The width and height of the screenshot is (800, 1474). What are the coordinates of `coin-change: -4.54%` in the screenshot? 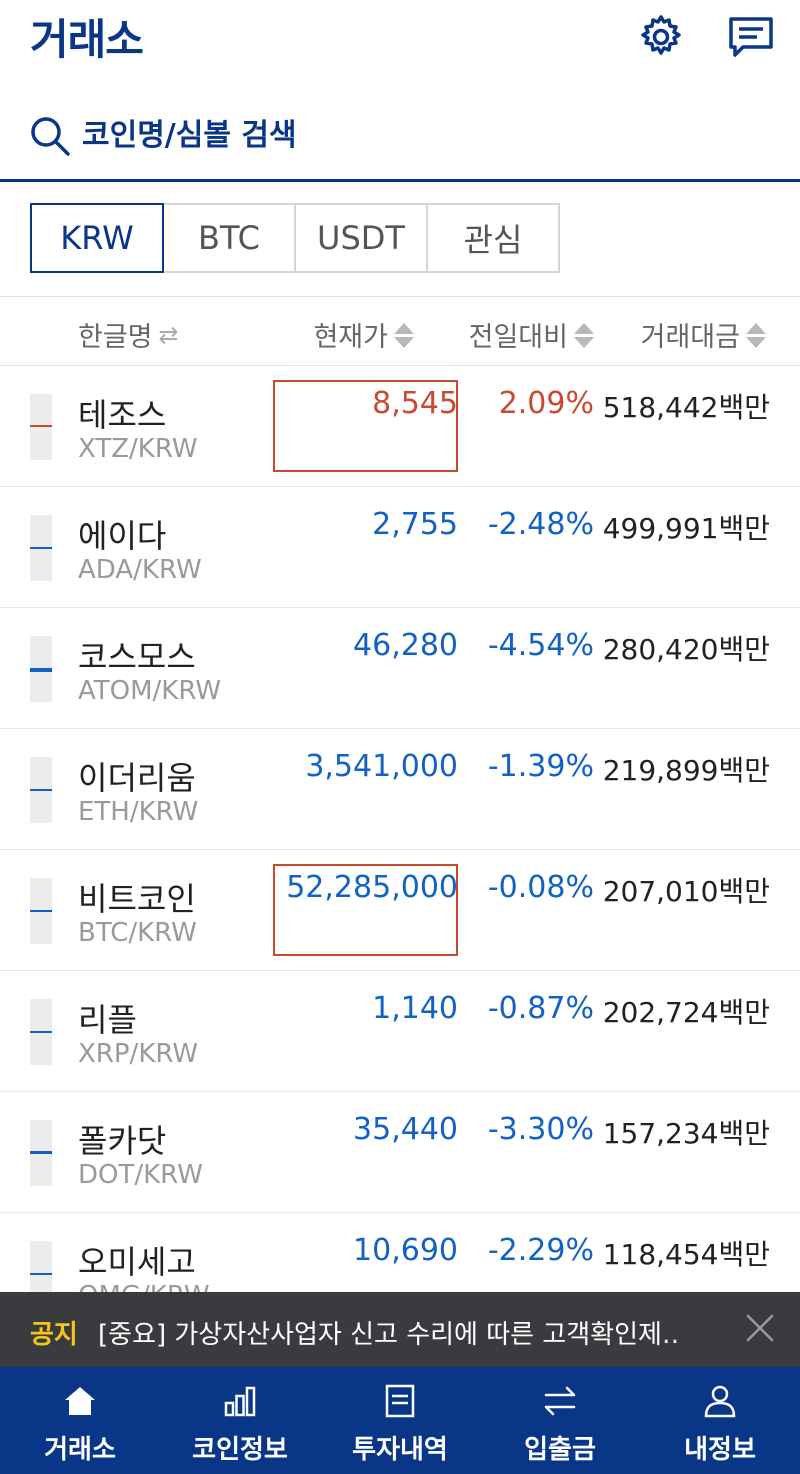 It's located at (540, 645).